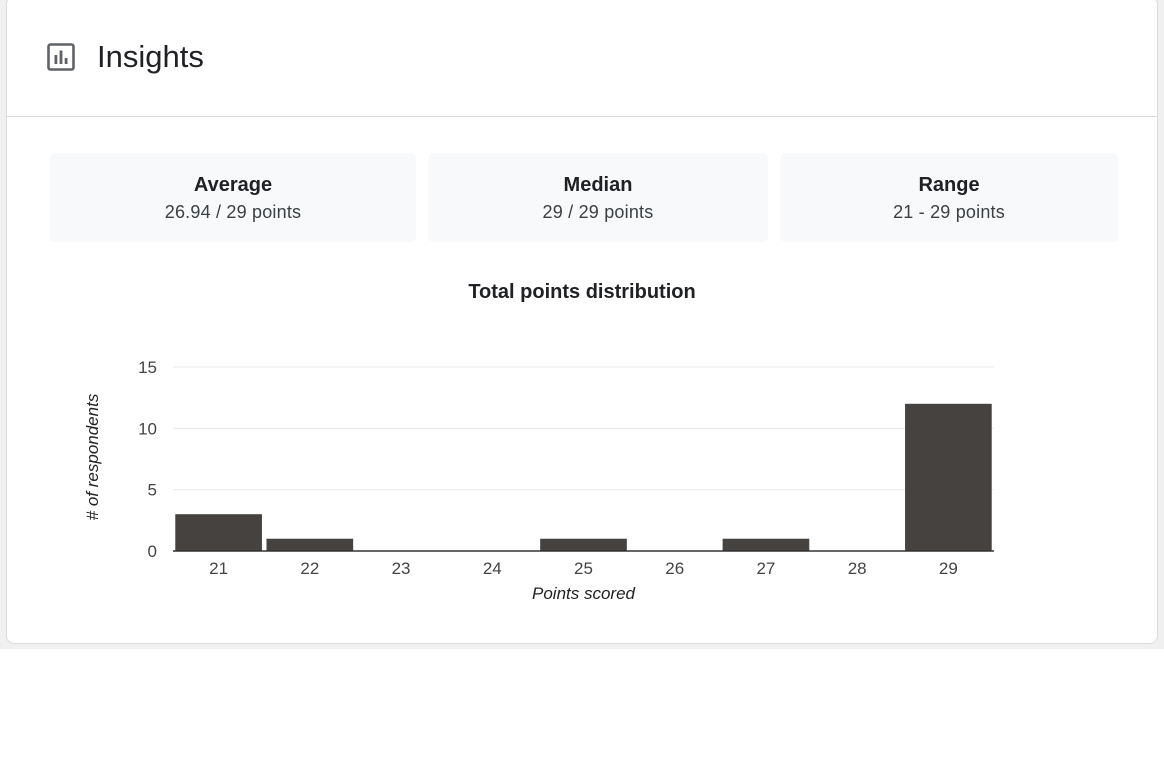  Describe the element at coordinates (233, 212) in the screenshot. I see `stat-value: 26.94 / 29 points` at that location.